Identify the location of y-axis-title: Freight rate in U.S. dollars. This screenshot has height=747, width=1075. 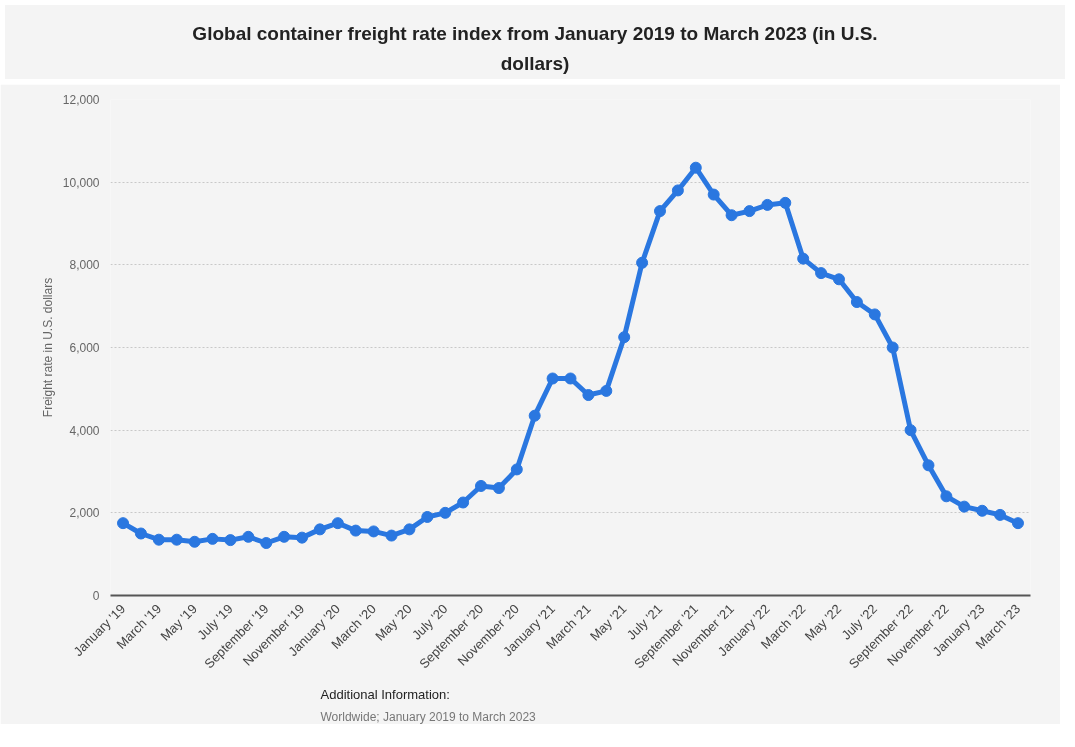
(47, 347).